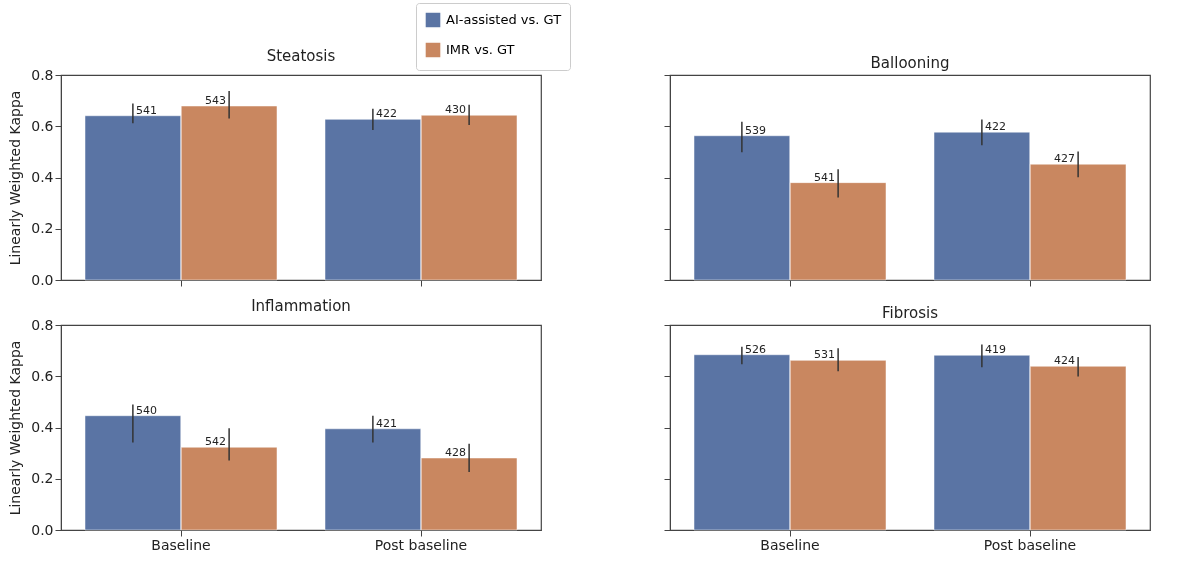 The width and height of the screenshot is (1195, 565). I want to click on annotation: 430, so click(456, 110).